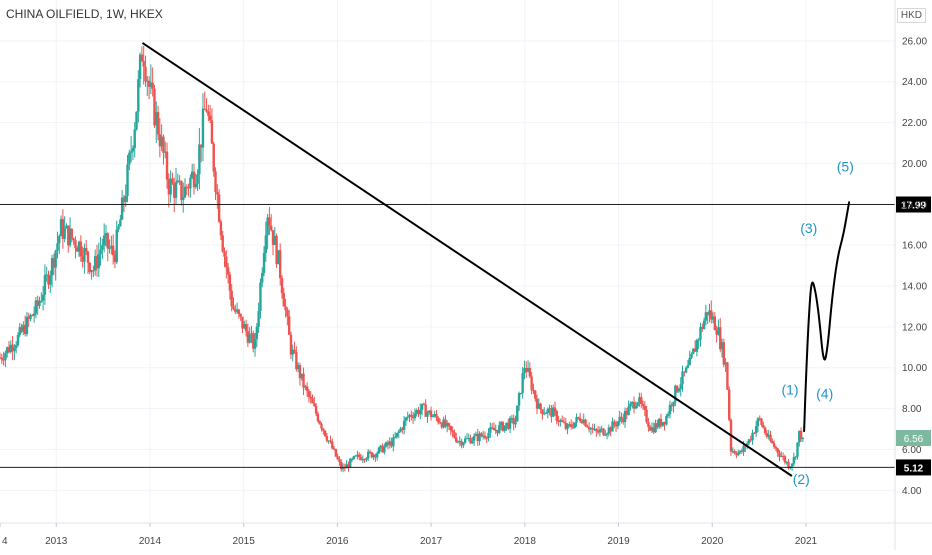 The height and width of the screenshot is (555, 932). What do you see at coordinates (337, 541) in the screenshot?
I see `x-tick-label: 2016` at bounding box center [337, 541].